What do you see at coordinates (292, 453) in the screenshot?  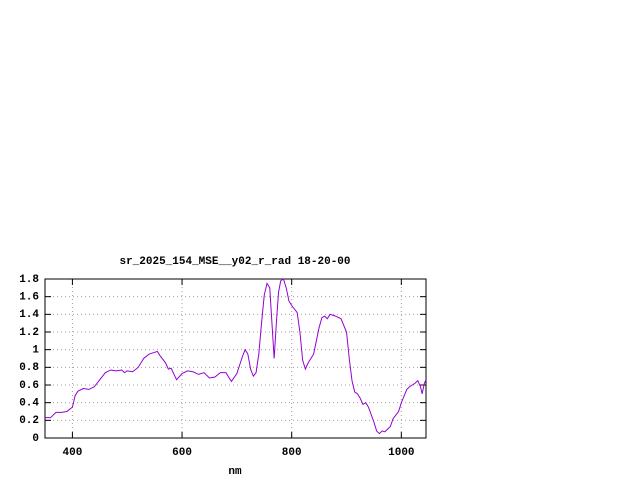 I see `x-tick-label: 800` at bounding box center [292, 453].